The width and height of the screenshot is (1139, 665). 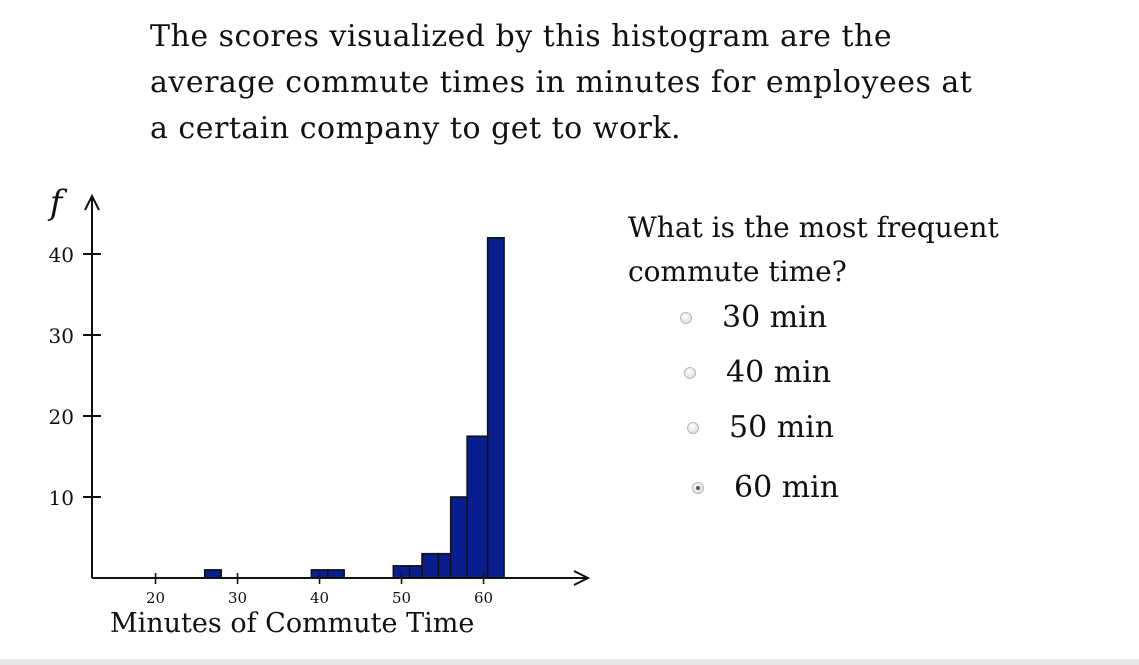 What do you see at coordinates (569, 662) in the screenshot?
I see `bottom-divider` at bounding box center [569, 662].